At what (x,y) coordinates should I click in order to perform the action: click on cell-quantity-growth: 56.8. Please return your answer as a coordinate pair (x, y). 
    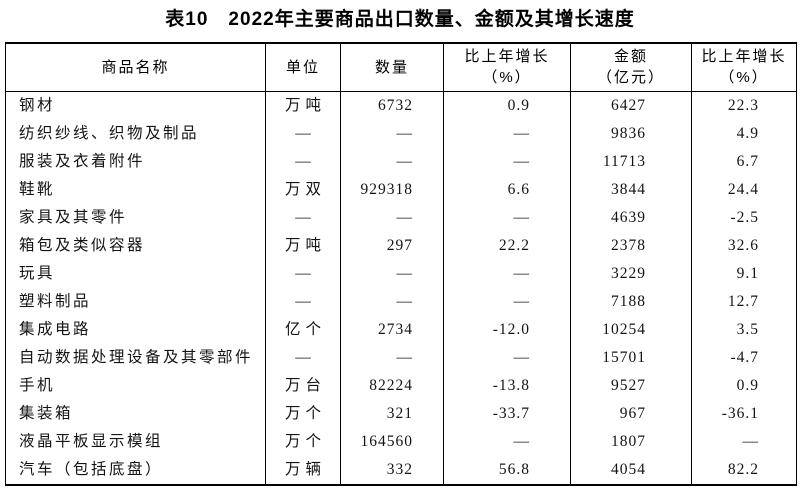
    Looking at the image, I should click on (507, 470).